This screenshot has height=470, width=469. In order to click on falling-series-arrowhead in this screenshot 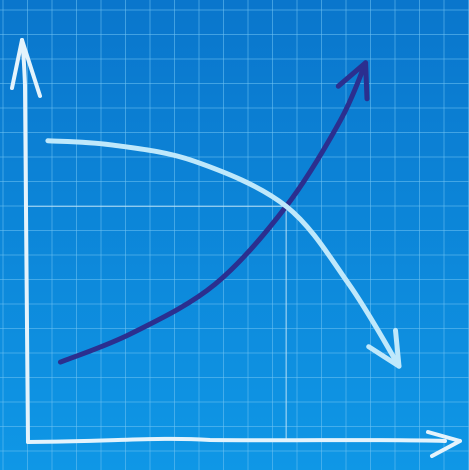, I will do `click(384, 348)`.